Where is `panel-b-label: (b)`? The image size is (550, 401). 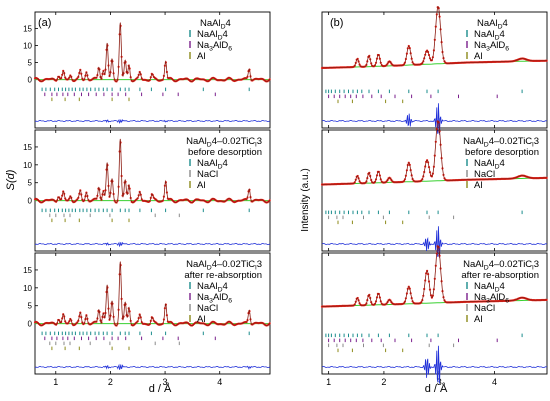 panel-b-label: (b) is located at coordinates (336, 23).